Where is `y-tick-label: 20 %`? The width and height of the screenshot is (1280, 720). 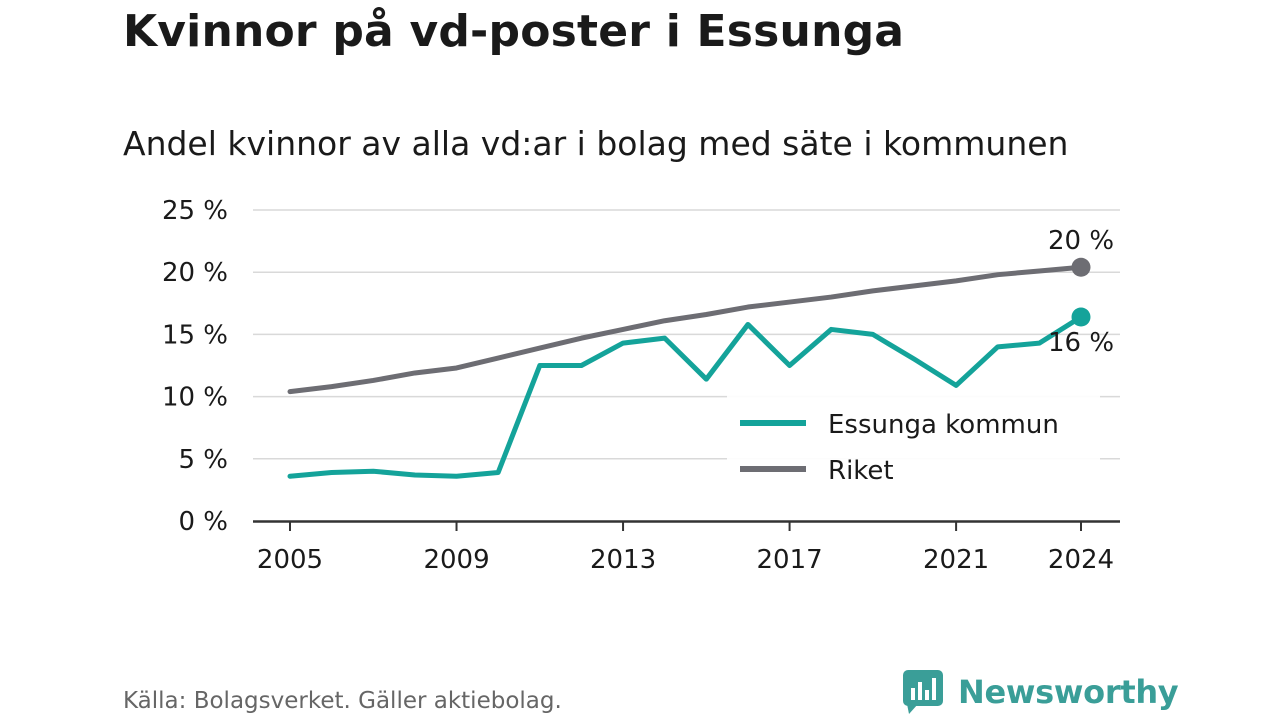
y-tick-label: 20 % is located at coordinates (195, 273).